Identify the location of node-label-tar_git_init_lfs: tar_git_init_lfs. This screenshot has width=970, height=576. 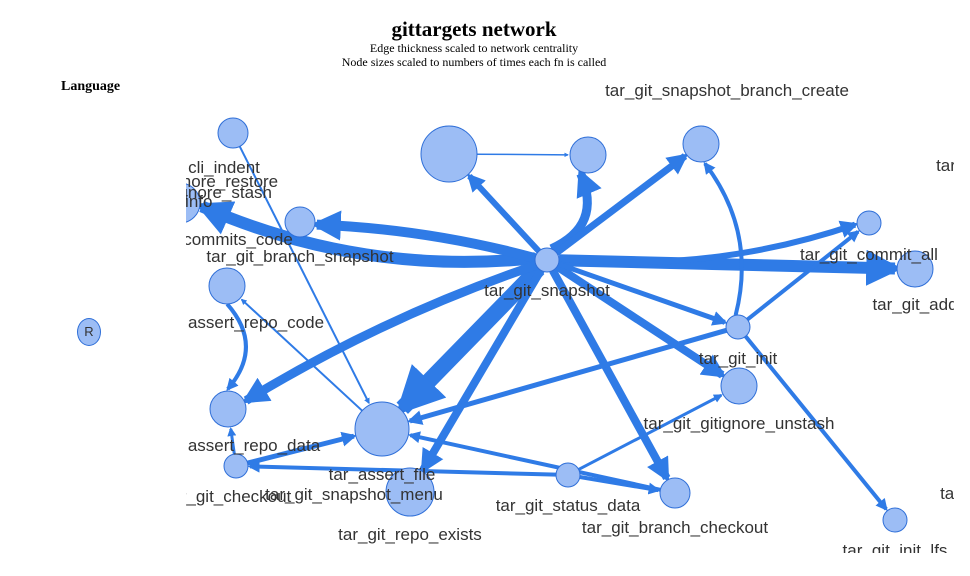
(895, 547).